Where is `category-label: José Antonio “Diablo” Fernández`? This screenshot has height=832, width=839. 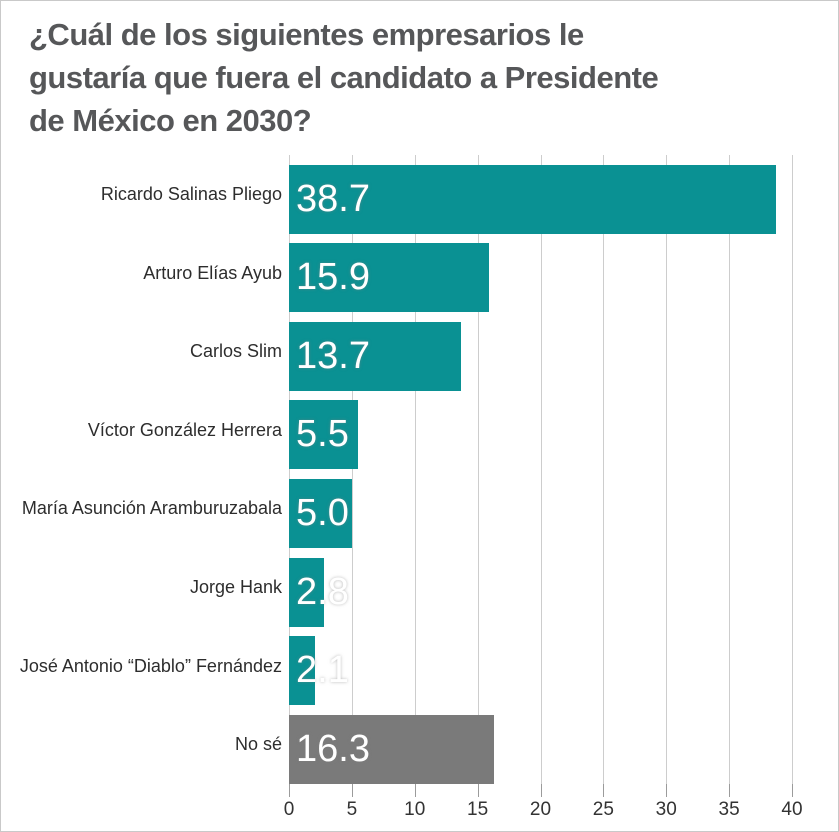 category-label: José Antonio “Diablo” Fernández is located at coordinates (150, 665).